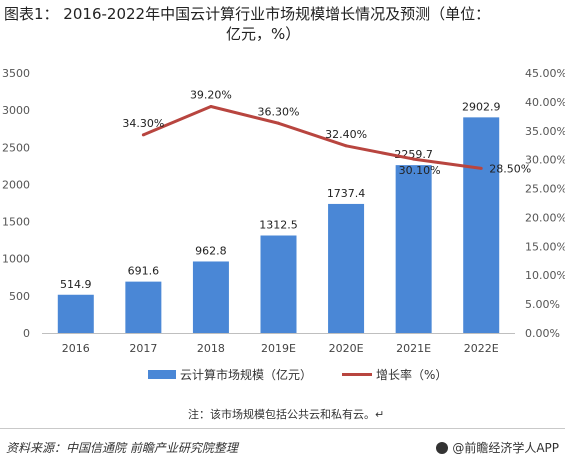 This screenshot has width=565, height=462. I want to click on y-left-tick-label: 3500, so click(16, 73).